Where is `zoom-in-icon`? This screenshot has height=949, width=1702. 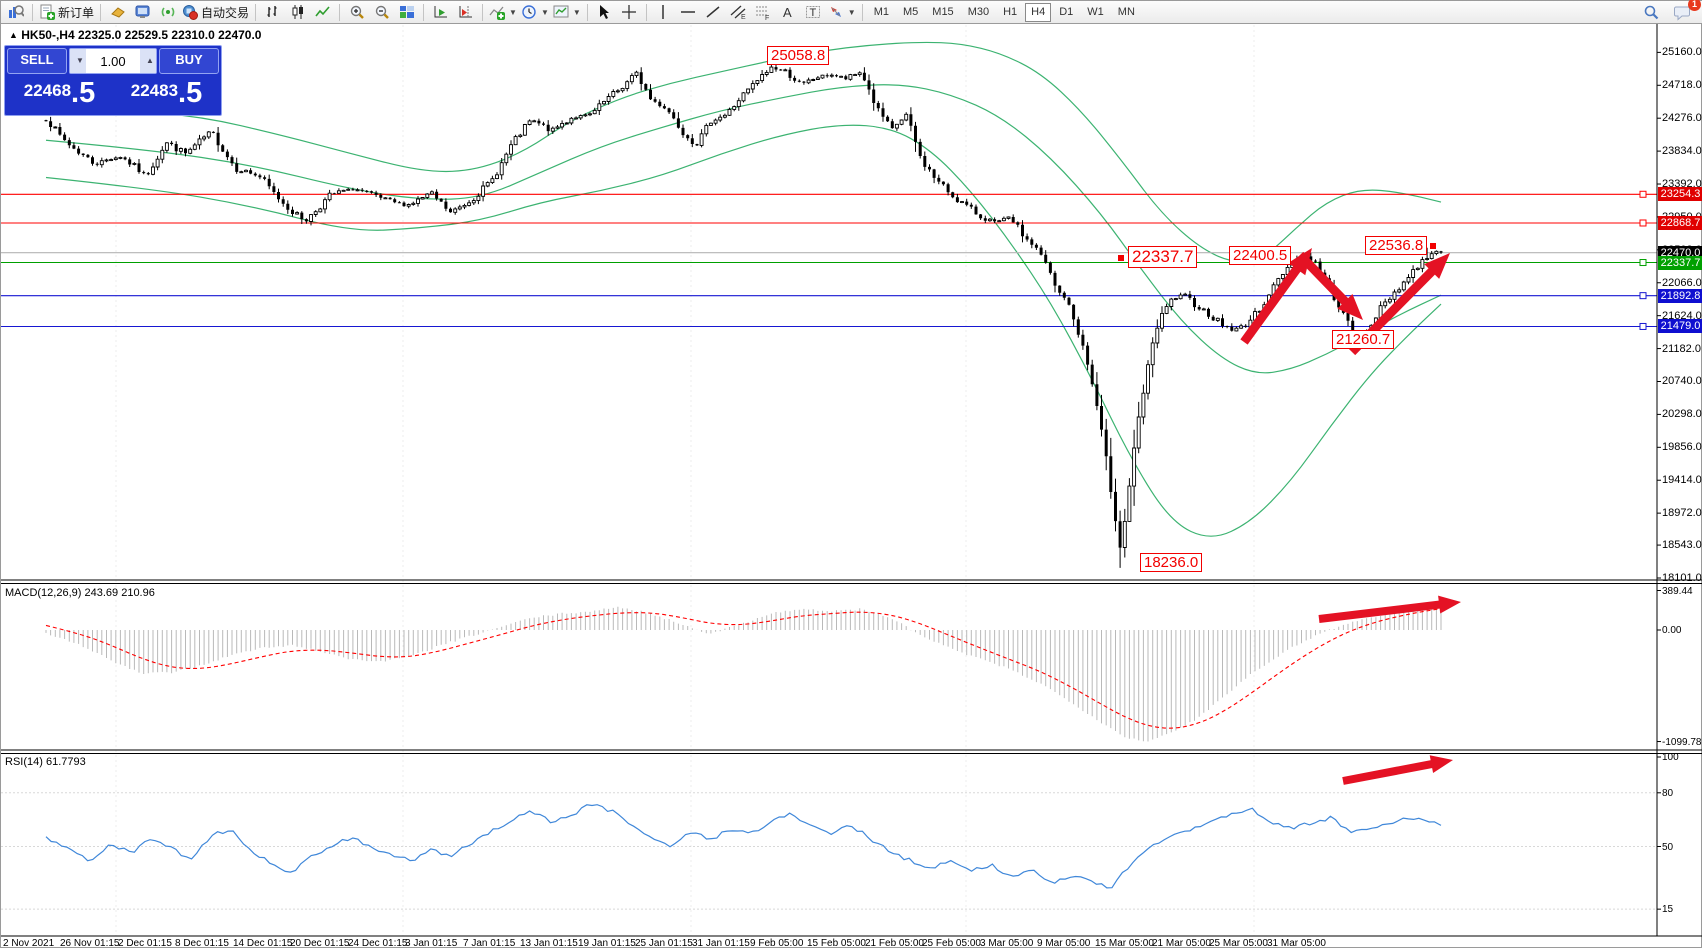 zoom-in-icon is located at coordinates (356, 12).